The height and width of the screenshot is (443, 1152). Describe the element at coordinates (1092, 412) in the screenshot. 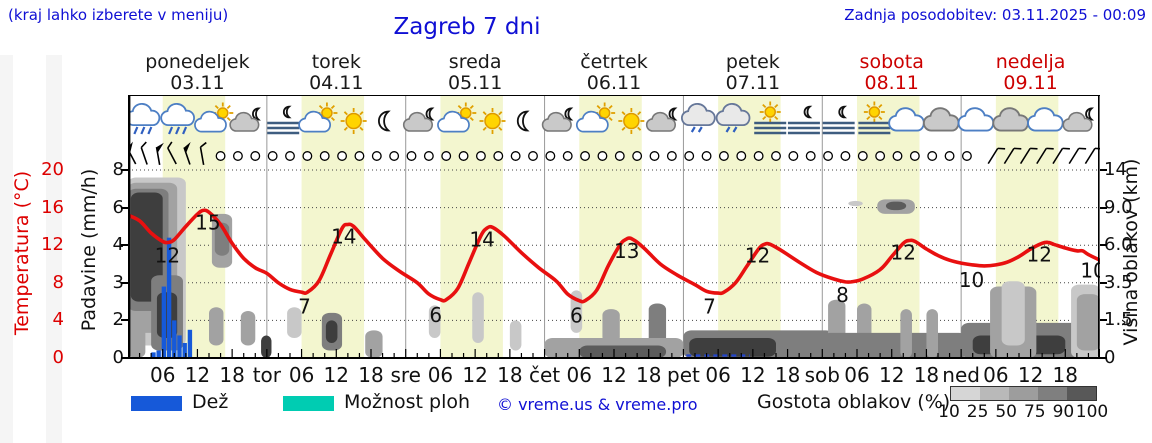

I see `density-tick-label: 100` at that location.